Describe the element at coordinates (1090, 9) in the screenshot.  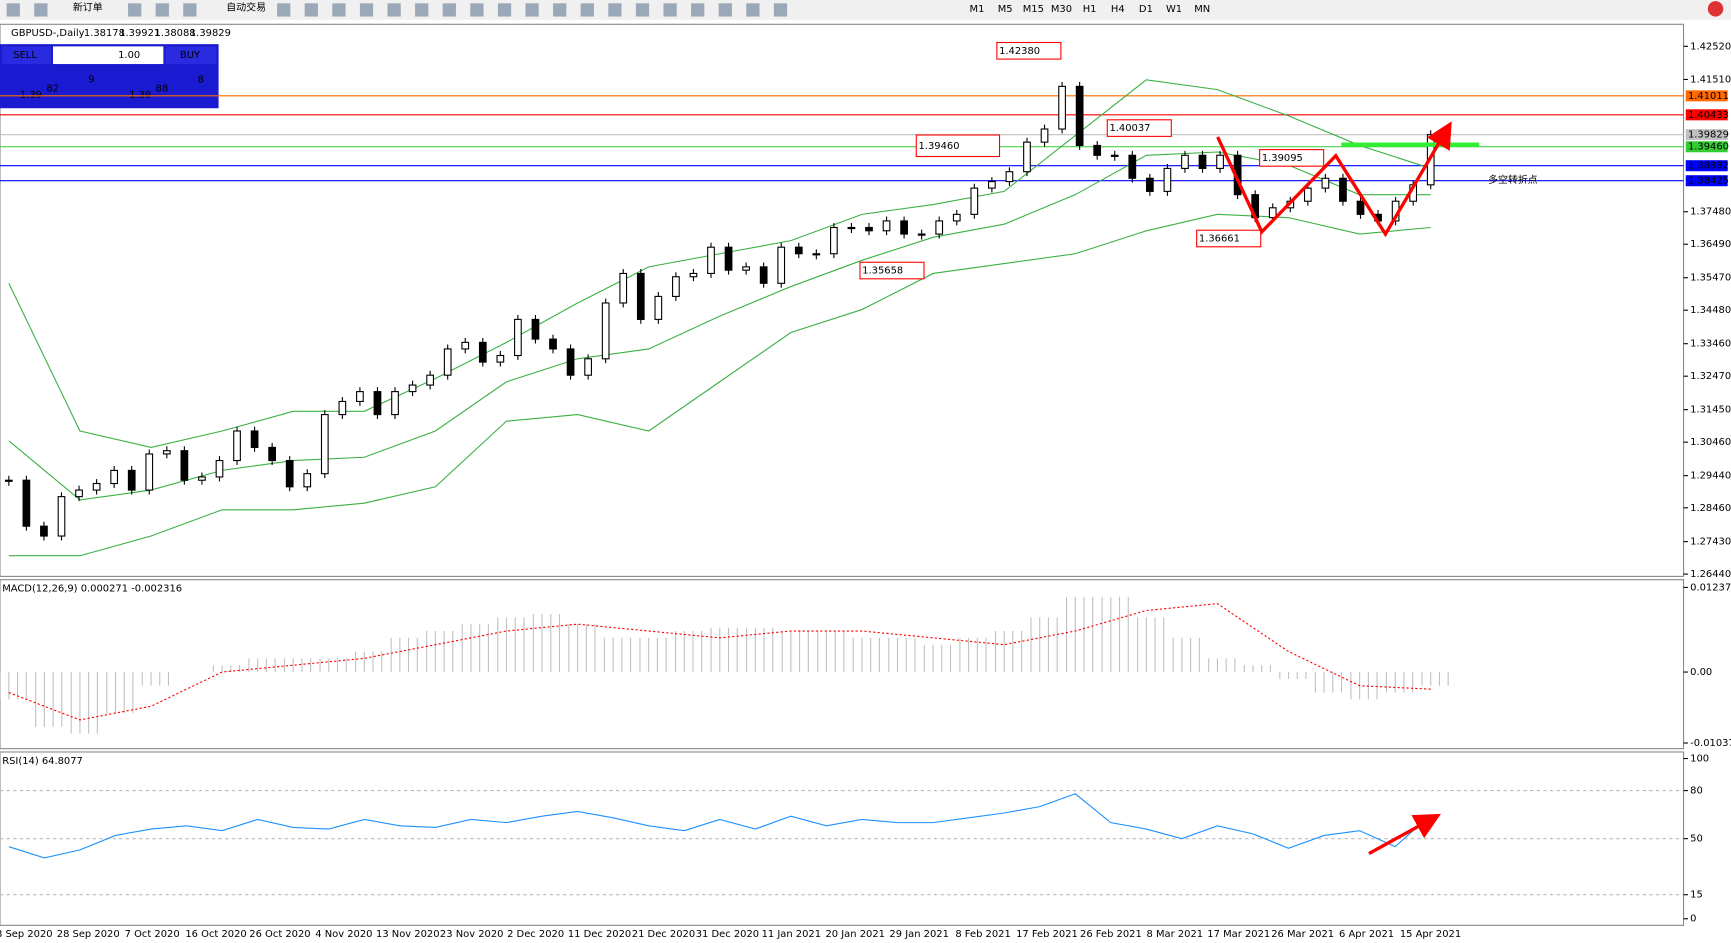
I see `timeframe-button: H1` at that location.